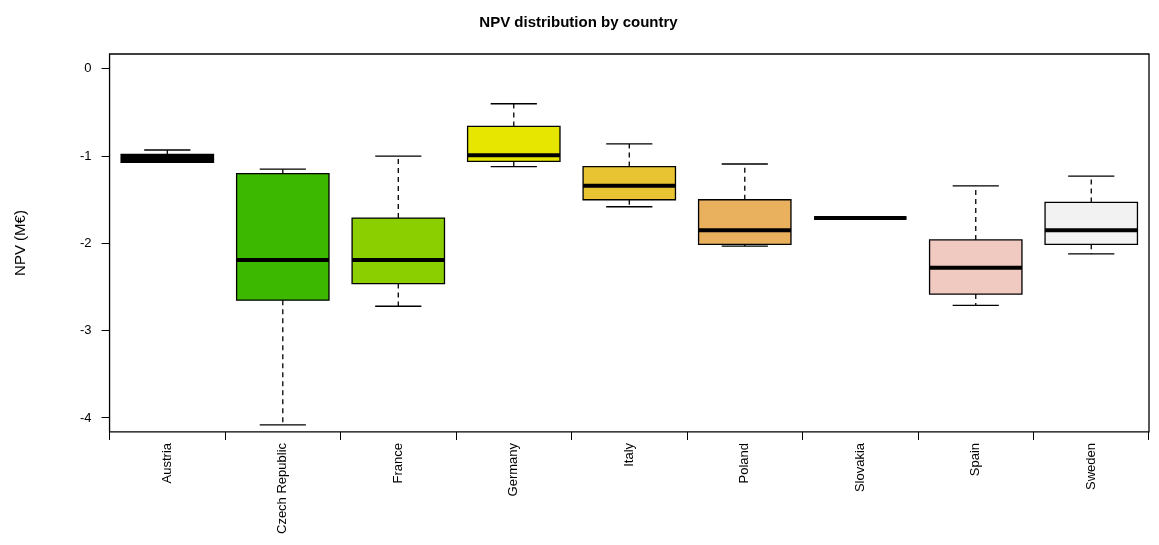 This screenshot has height=545, width=1159. What do you see at coordinates (513, 469) in the screenshot?
I see `x-tick-label: Germany` at bounding box center [513, 469].